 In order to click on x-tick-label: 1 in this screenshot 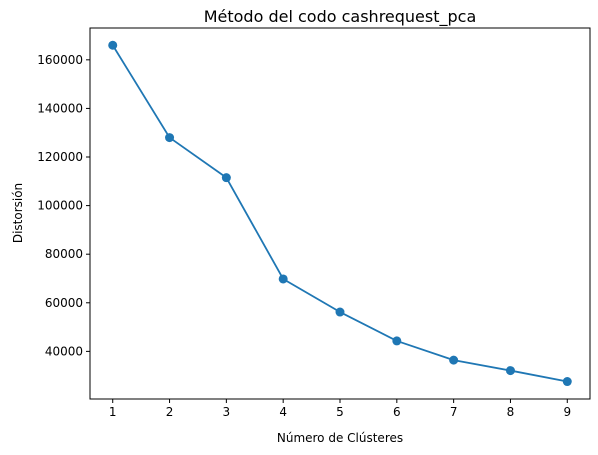, I will do `click(113, 412)`.